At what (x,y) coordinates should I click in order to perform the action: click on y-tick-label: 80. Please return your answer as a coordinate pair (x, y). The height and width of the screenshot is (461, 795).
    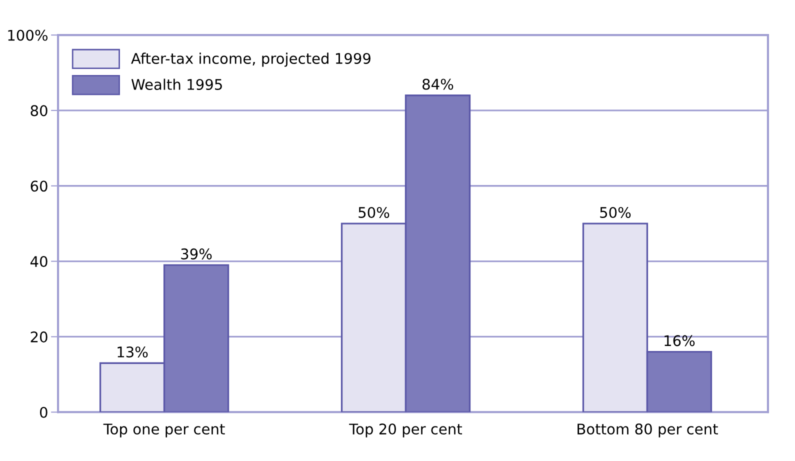
    Looking at the image, I should click on (39, 110).